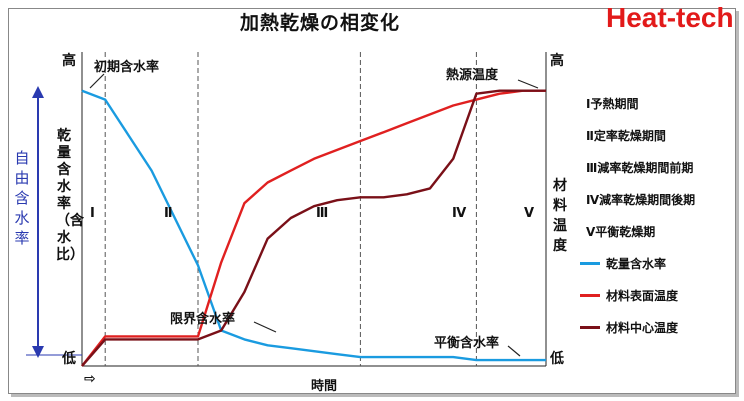  What do you see at coordinates (203, 319) in the screenshot?
I see `annotation-critical-moisture: 限界含水率` at bounding box center [203, 319].